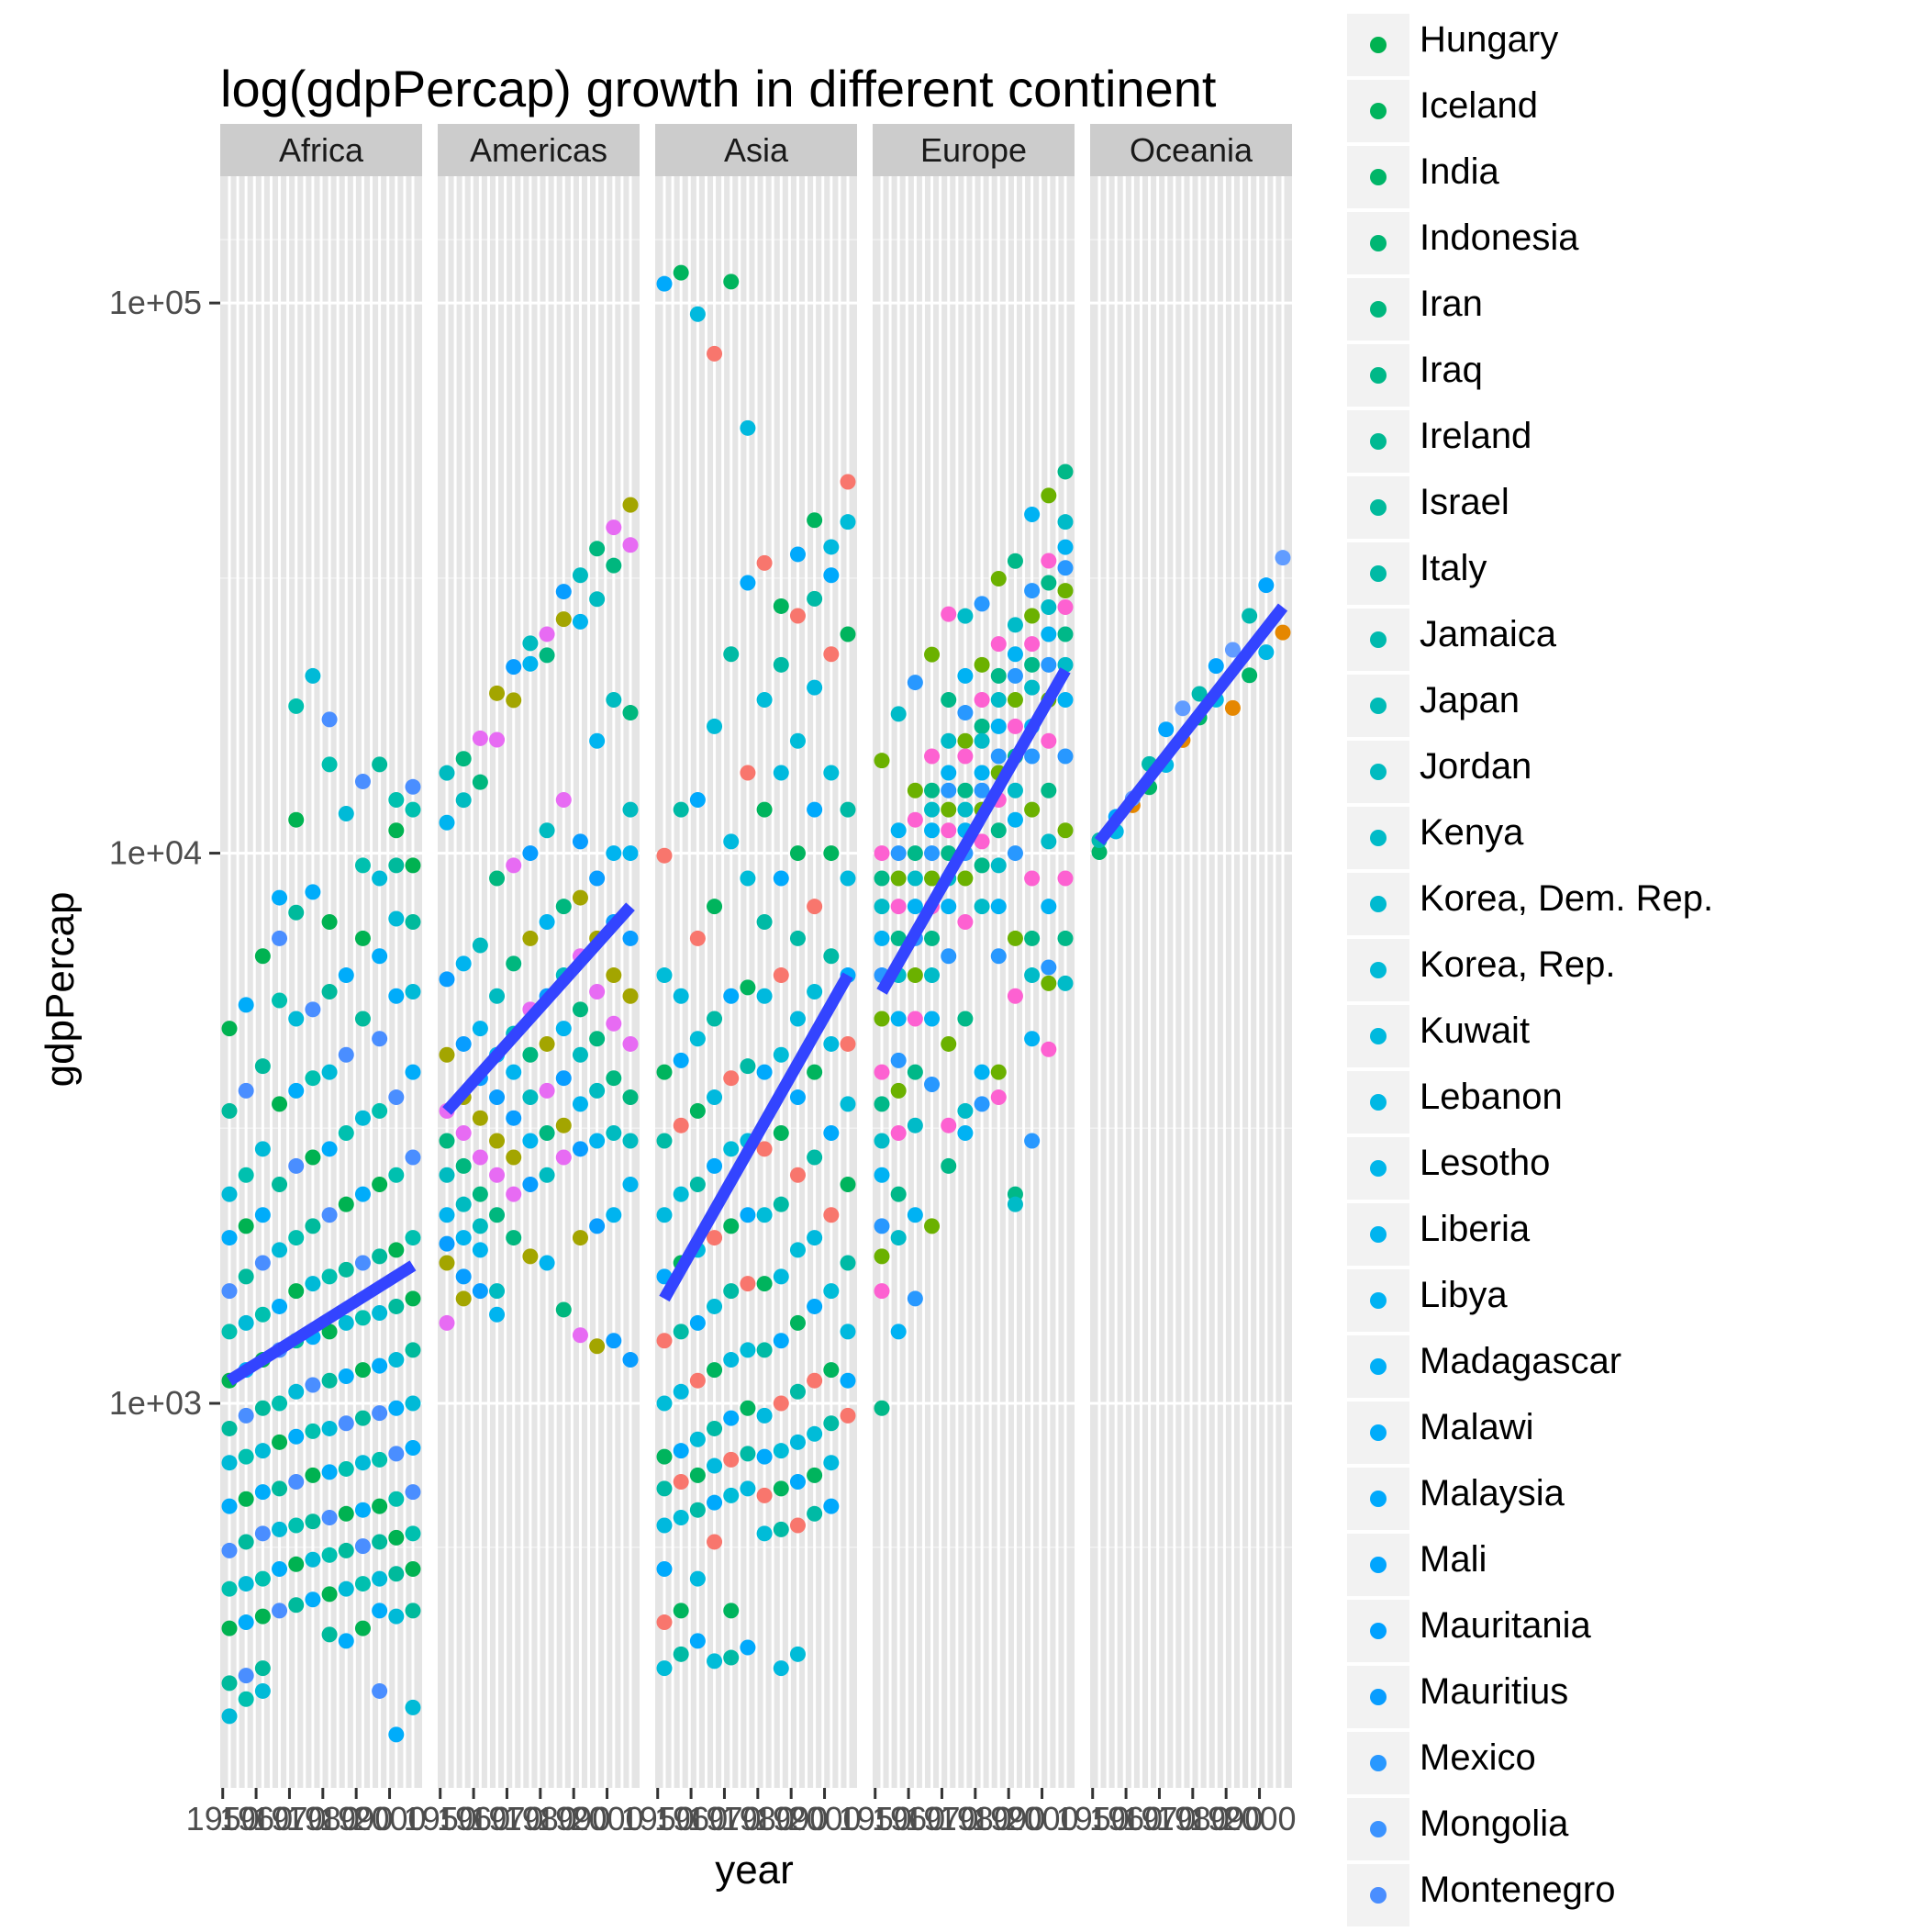  Describe the element at coordinates (1528, 1829) in the screenshot. I see `legend-item: Mongolia` at that location.